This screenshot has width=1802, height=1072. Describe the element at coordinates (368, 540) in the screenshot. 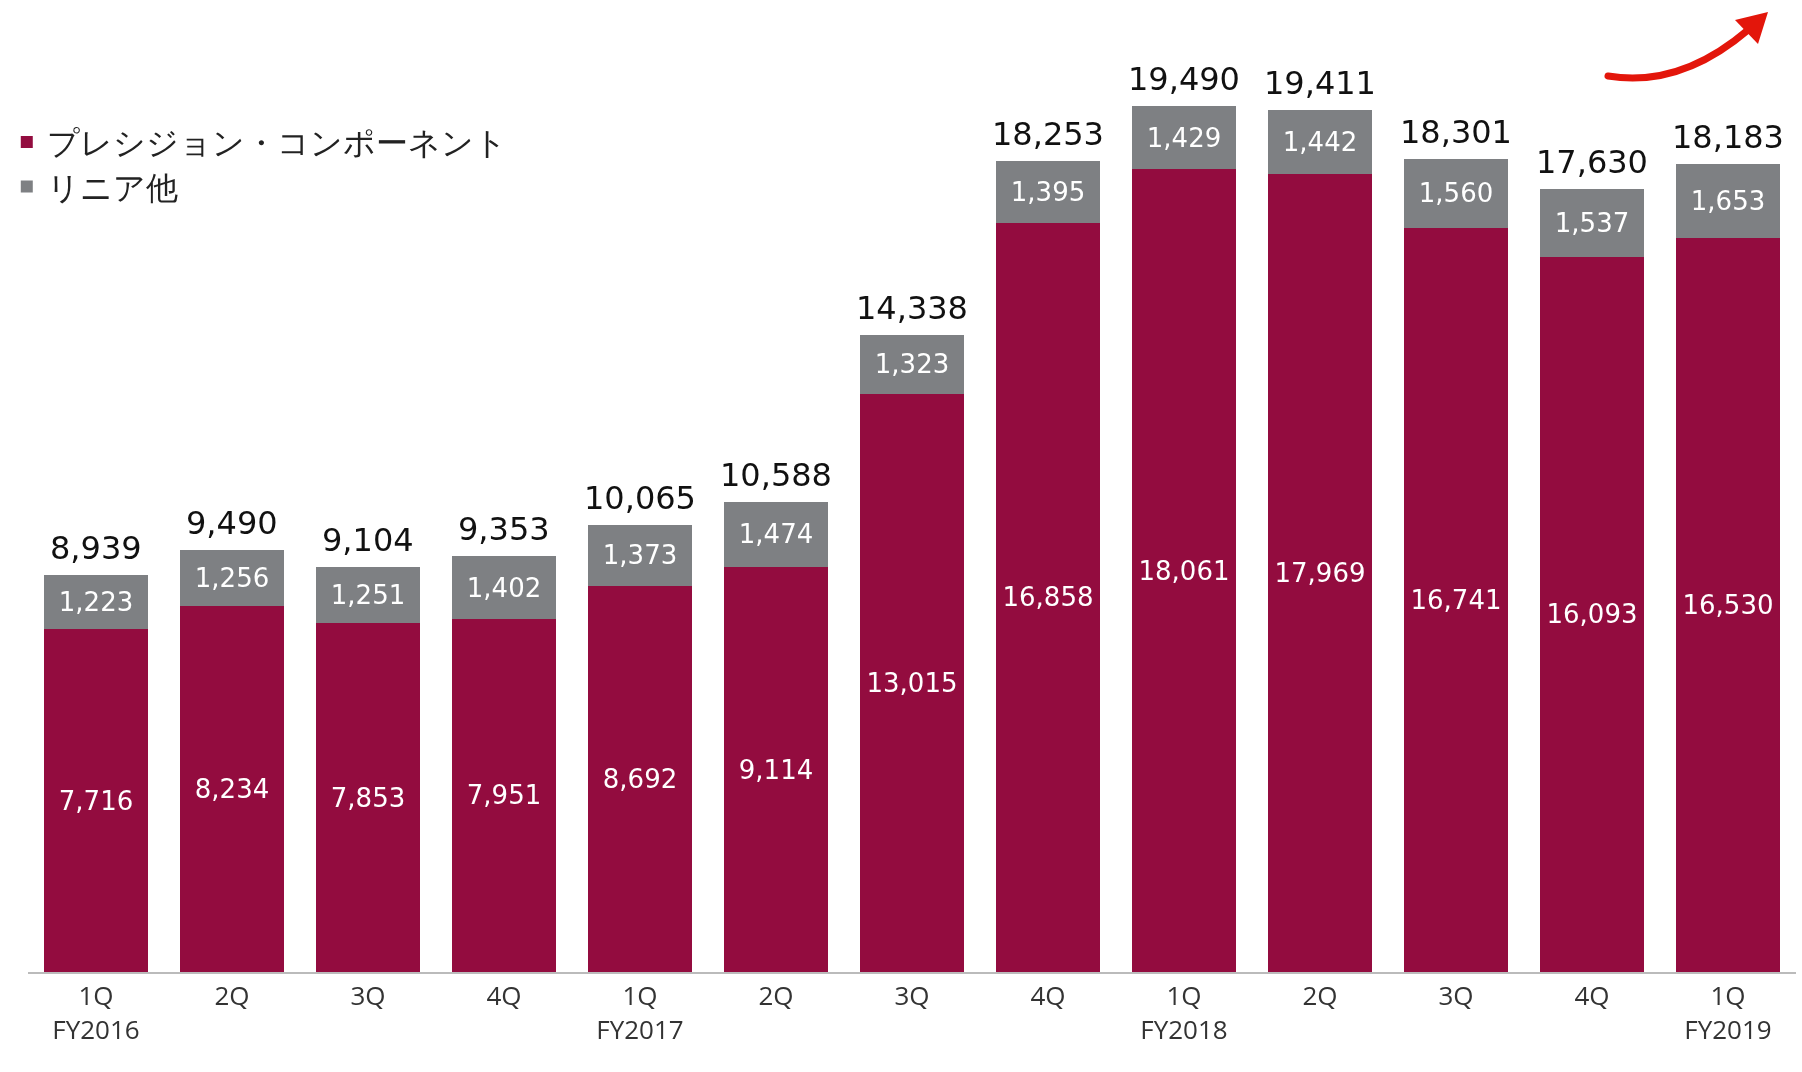

I see `total-label: 9,104` at that location.